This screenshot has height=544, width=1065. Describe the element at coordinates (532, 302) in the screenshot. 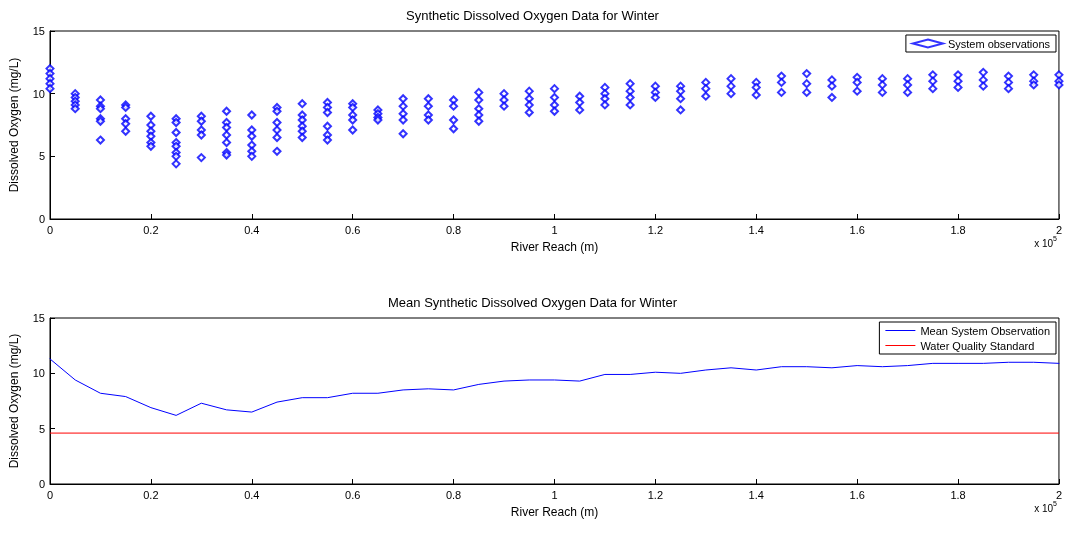

I see `chart-title: Mean Synthetic Dissolved Oxygen Data for Winter` at that location.